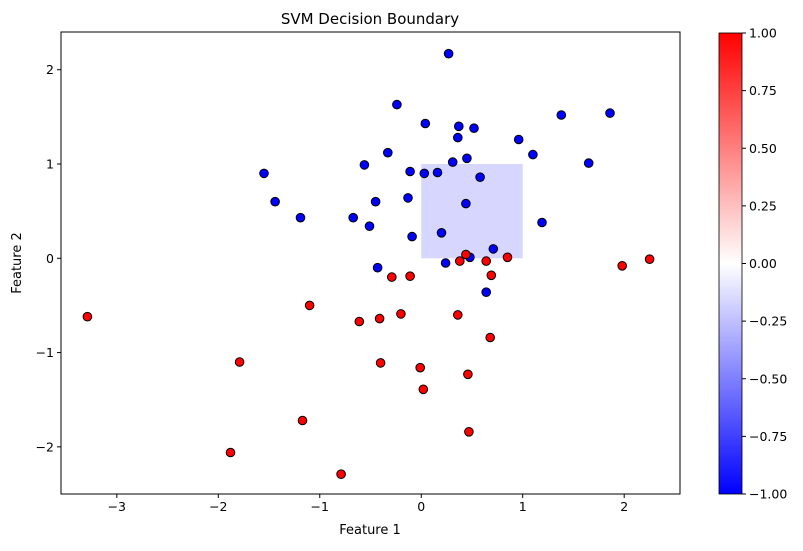  Describe the element at coordinates (768, 494) in the screenshot. I see `colorbar-tick-label: −1.00` at that location.